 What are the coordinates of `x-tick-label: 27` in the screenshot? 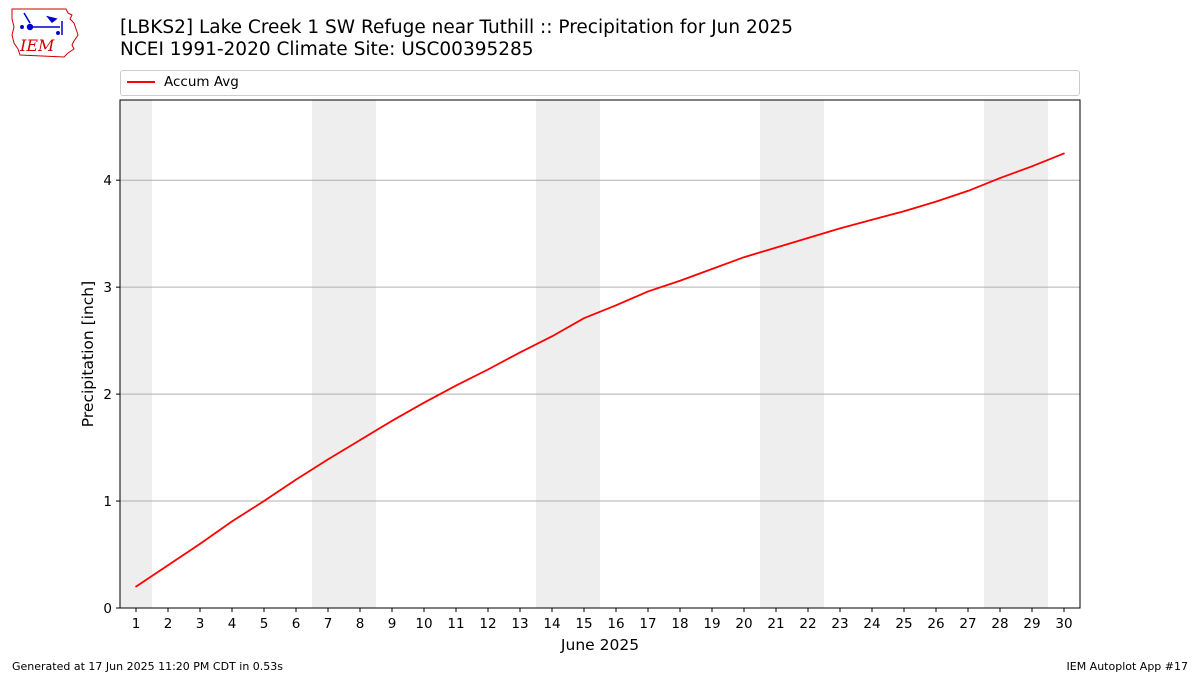 It's located at (967, 624).